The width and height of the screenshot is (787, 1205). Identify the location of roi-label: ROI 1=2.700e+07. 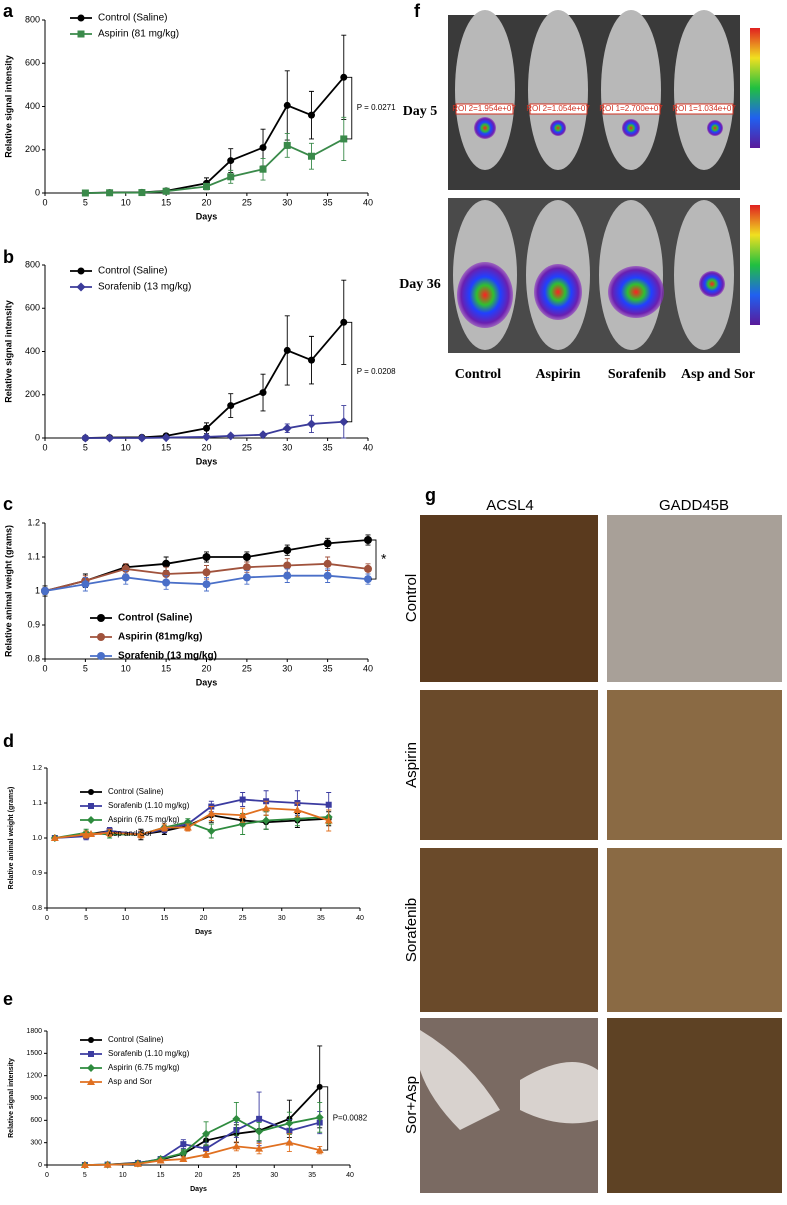
(631, 108).